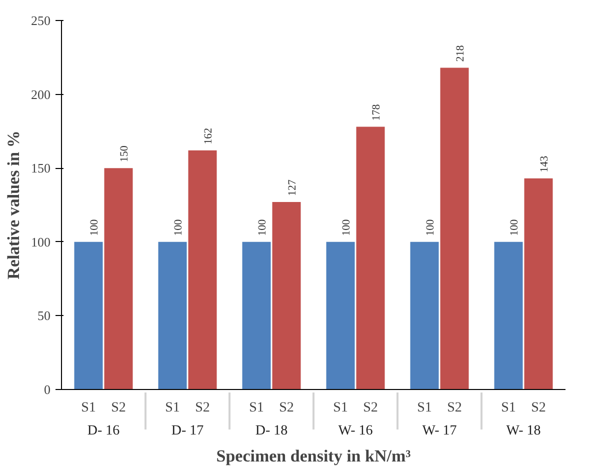 The height and width of the screenshot is (473, 590). What do you see at coordinates (88, 408) in the screenshot?
I see `series-label: S1` at bounding box center [88, 408].